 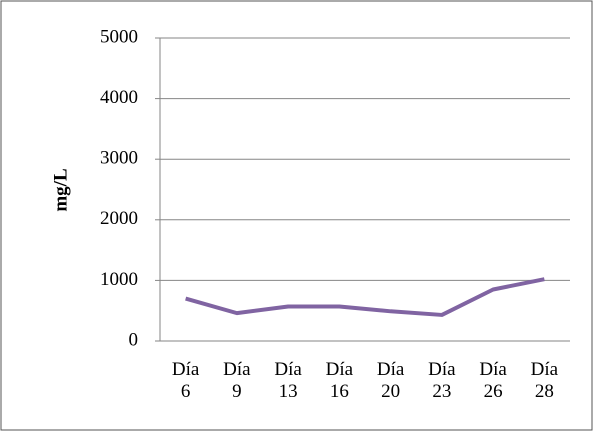 What do you see at coordinates (119, 279) in the screenshot?
I see `y-tick-label: 1000` at bounding box center [119, 279].